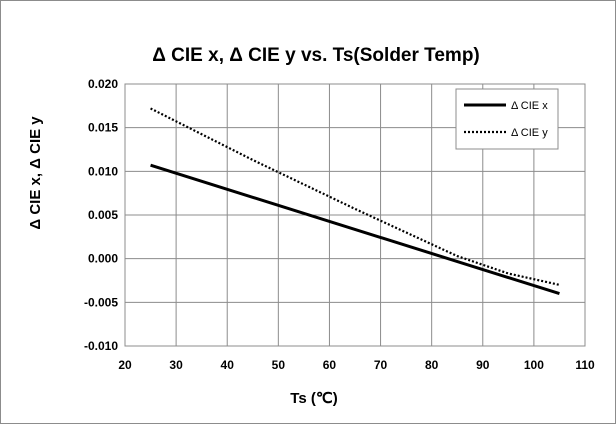 This screenshot has height=425, width=616. What do you see at coordinates (432, 365) in the screenshot?
I see `x-tick-label: 80` at bounding box center [432, 365].